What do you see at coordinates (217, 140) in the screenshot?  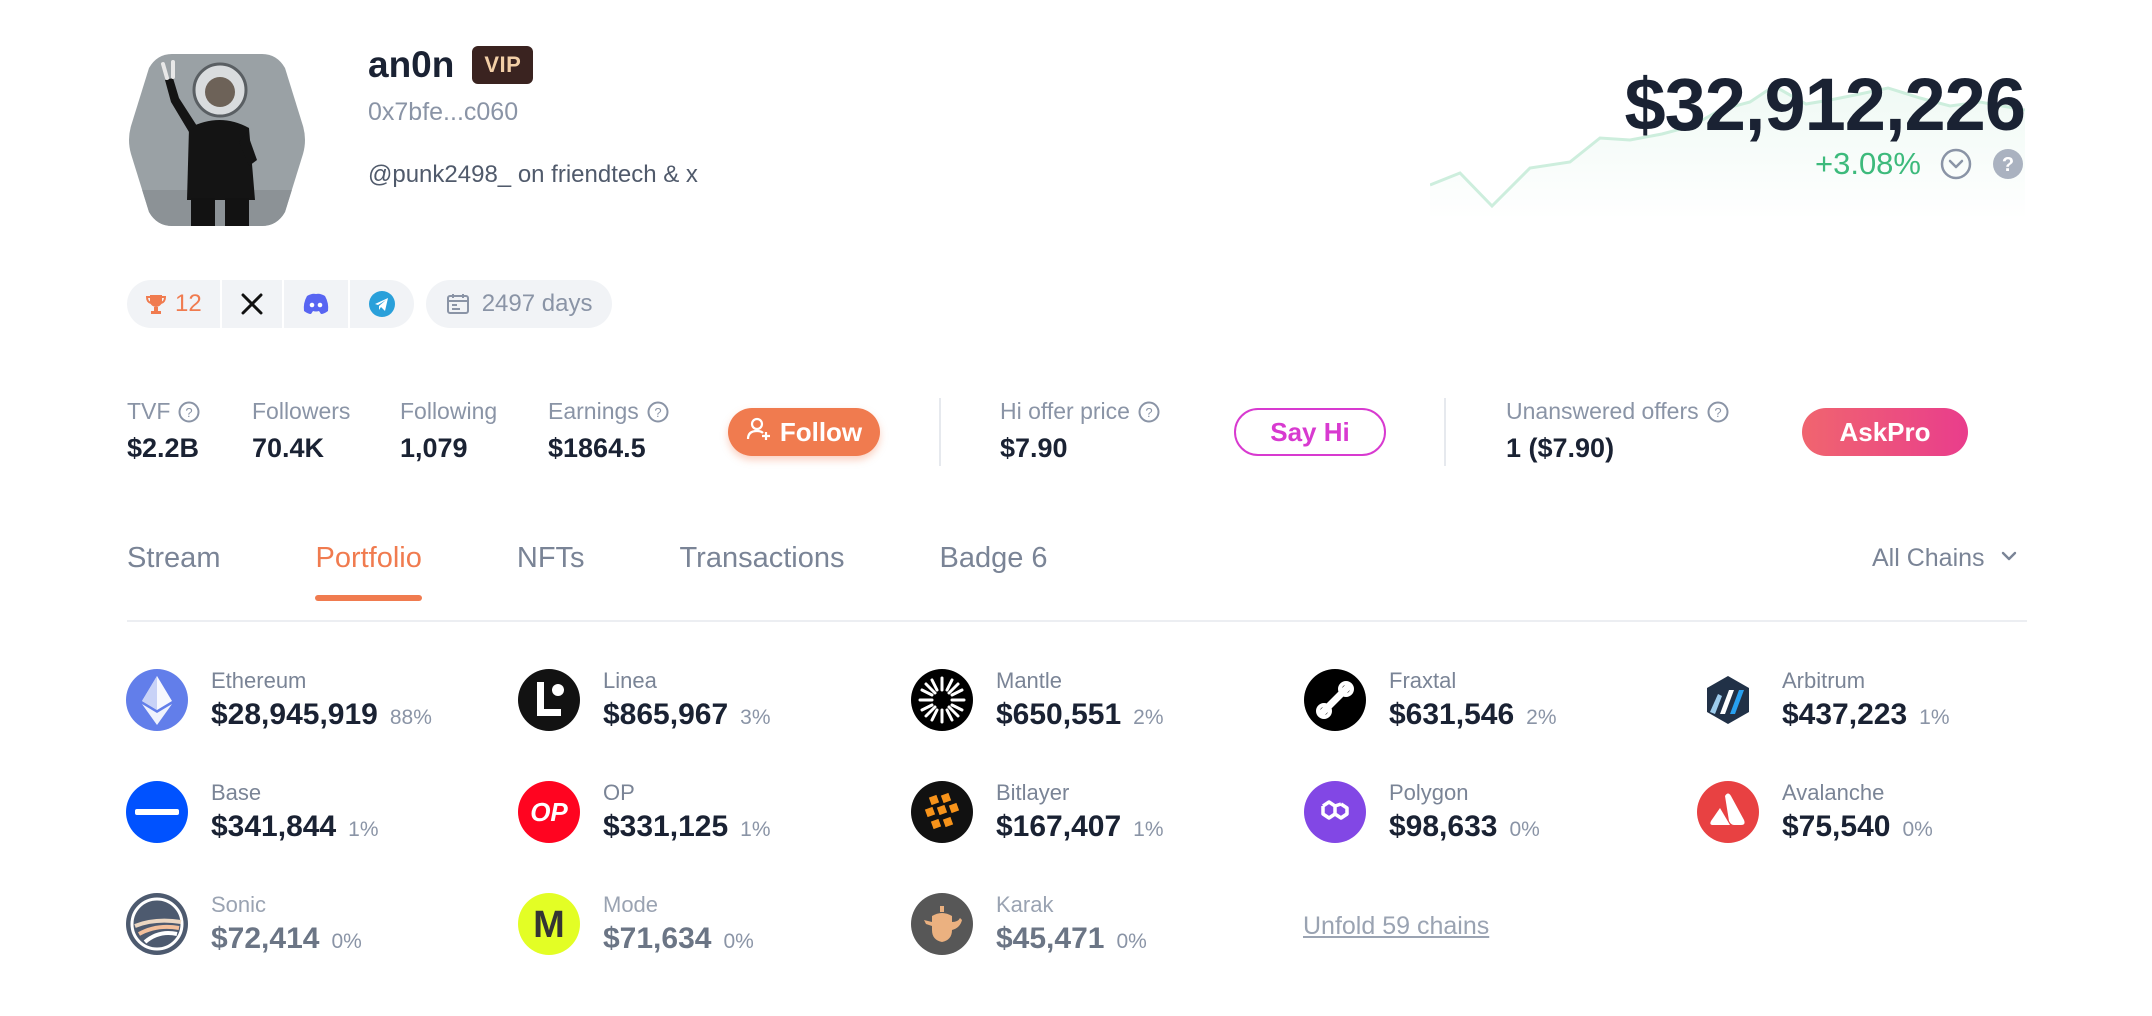 I see `avatar` at bounding box center [217, 140].